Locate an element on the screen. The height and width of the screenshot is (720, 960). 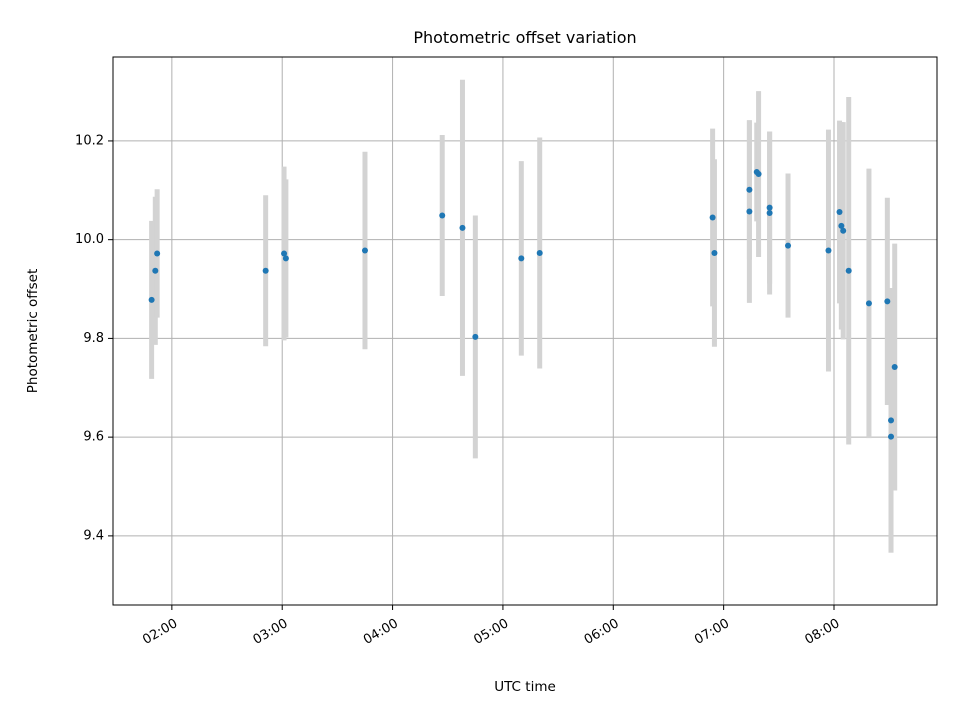
y-tick-label: 10.0 is located at coordinates (89, 239).